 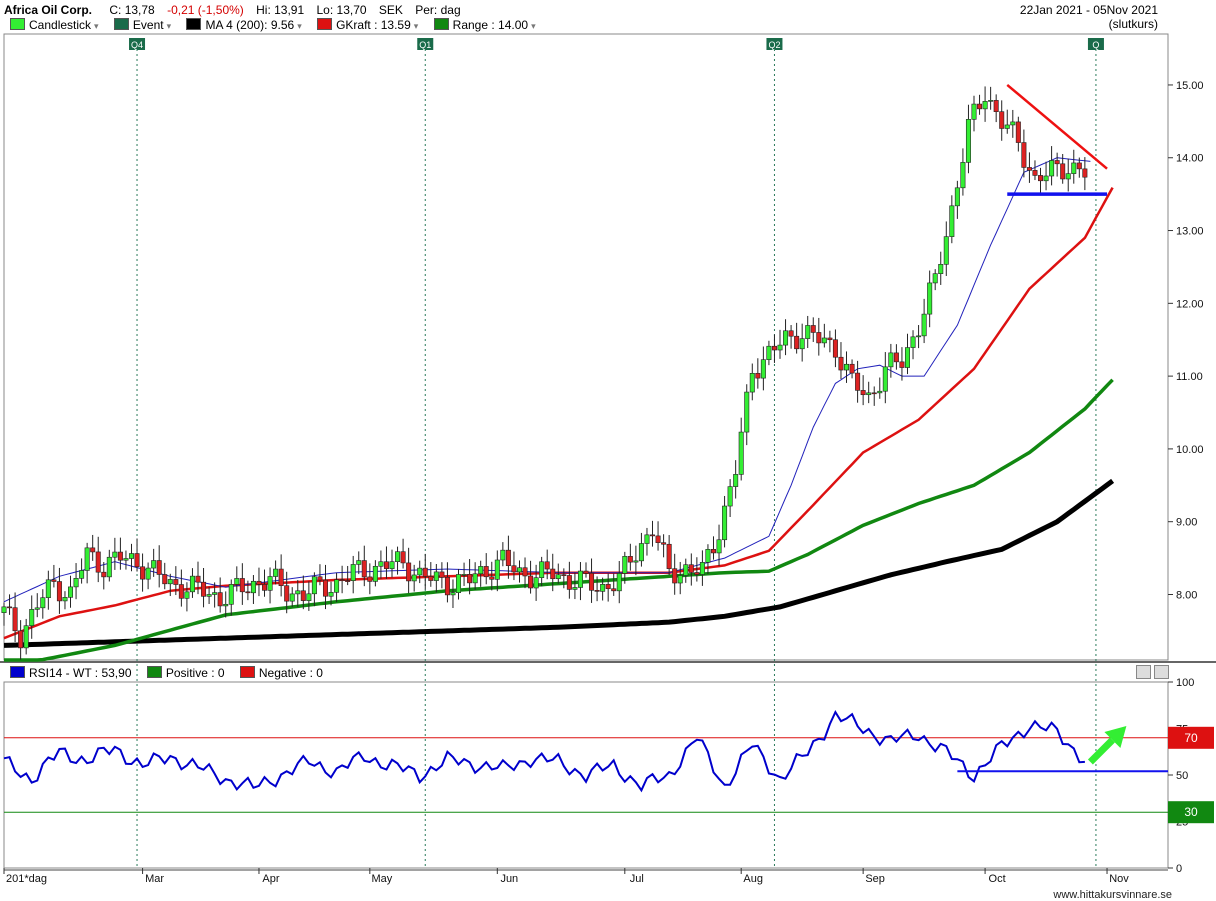 What do you see at coordinates (373, 25) in the screenshot?
I see `legend-label: GKraft : 13.59` at bounding box center [373, 25].